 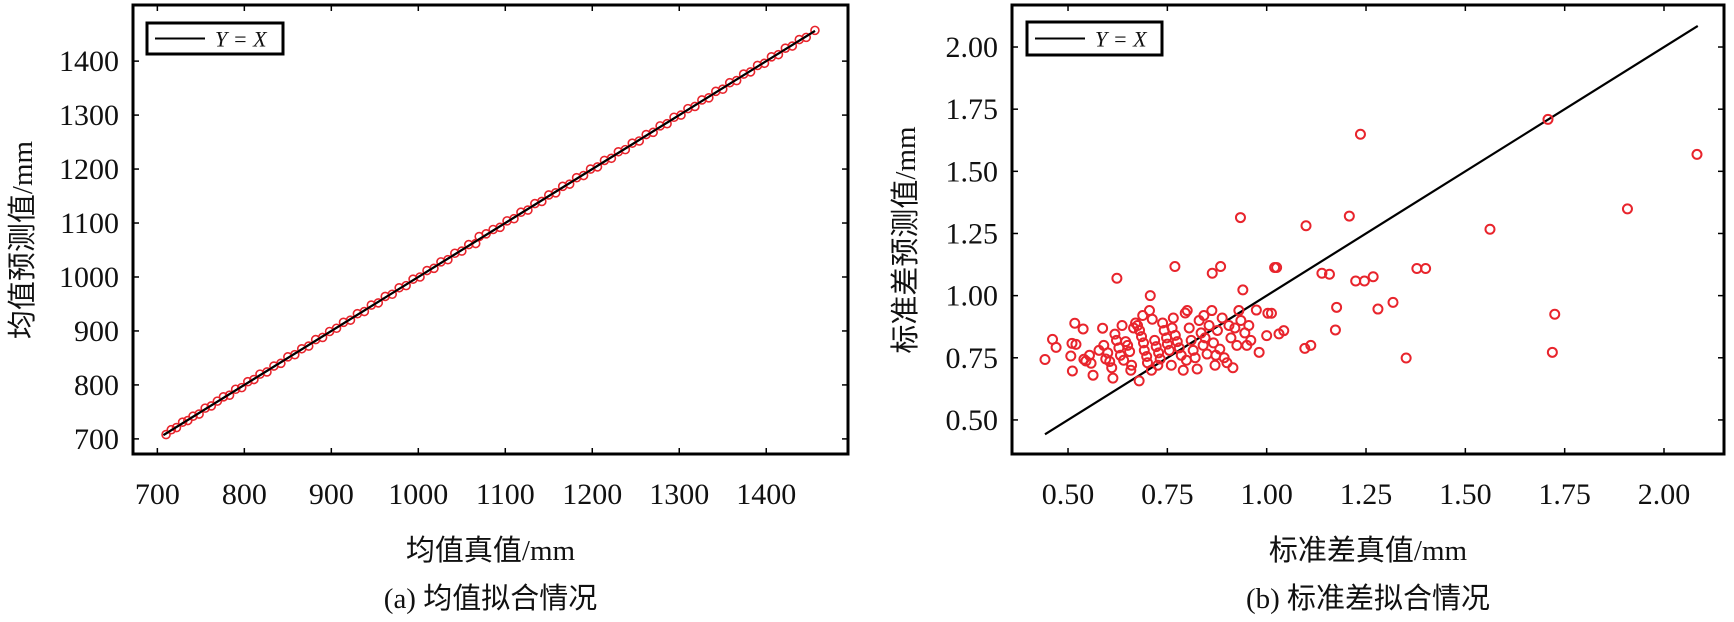 I want to click on y-tick-label: 1.75, so click(x=972, y=109).